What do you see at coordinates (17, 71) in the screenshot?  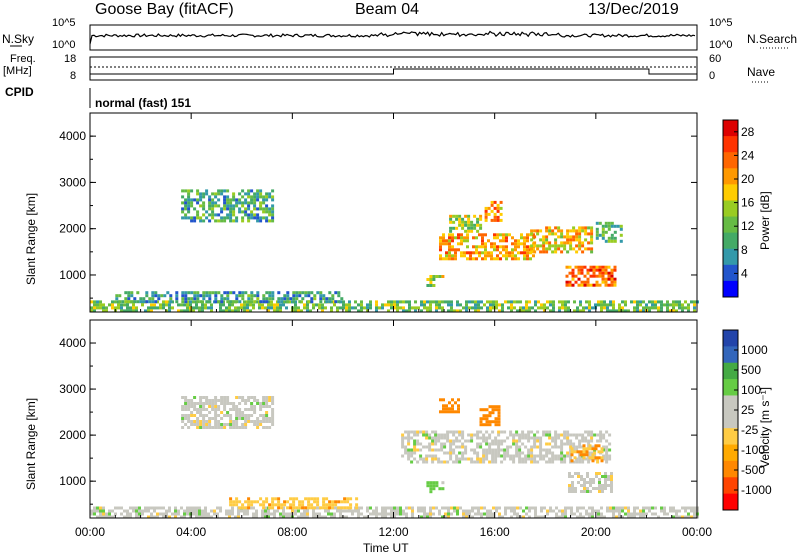 I see `mhz-label: [MHz]` at bounding box center [17, 71].